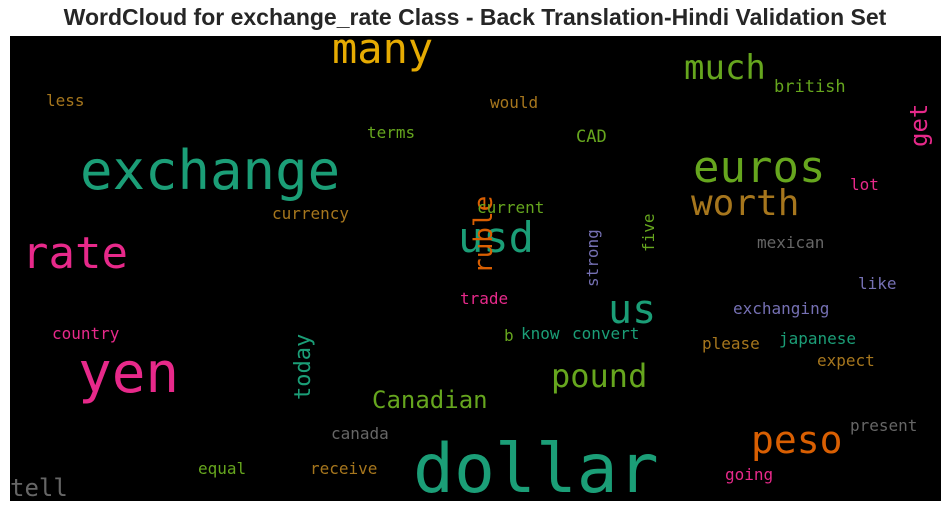 Image resolution: width=950 pixels, height=511 pixels. I want to click on word-five: five, so click(648, 233).